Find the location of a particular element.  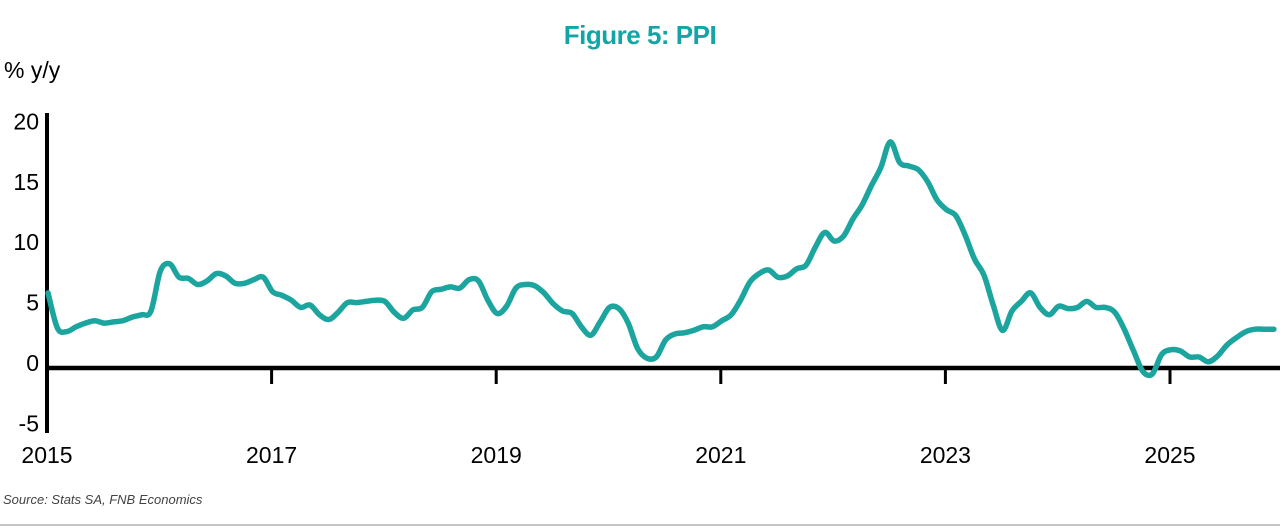

y-tick-label: -5 is located at coordinates (29, 423).